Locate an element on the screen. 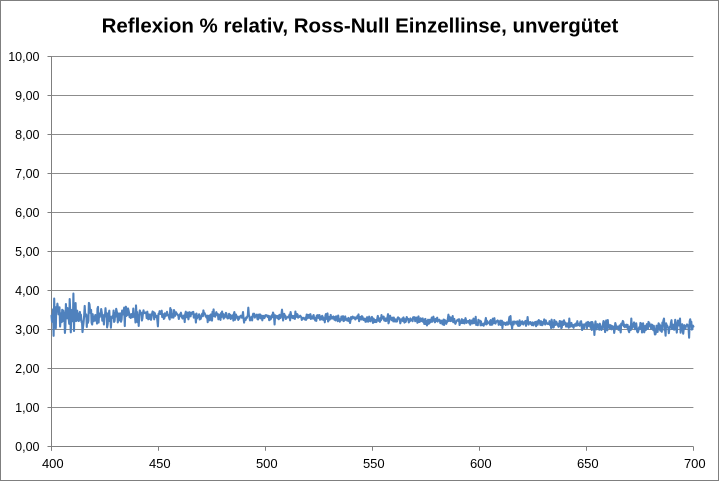 The width and height of the screenshot is (719, 486). svg-text: 7,00 is located at coordinates (27, 174).